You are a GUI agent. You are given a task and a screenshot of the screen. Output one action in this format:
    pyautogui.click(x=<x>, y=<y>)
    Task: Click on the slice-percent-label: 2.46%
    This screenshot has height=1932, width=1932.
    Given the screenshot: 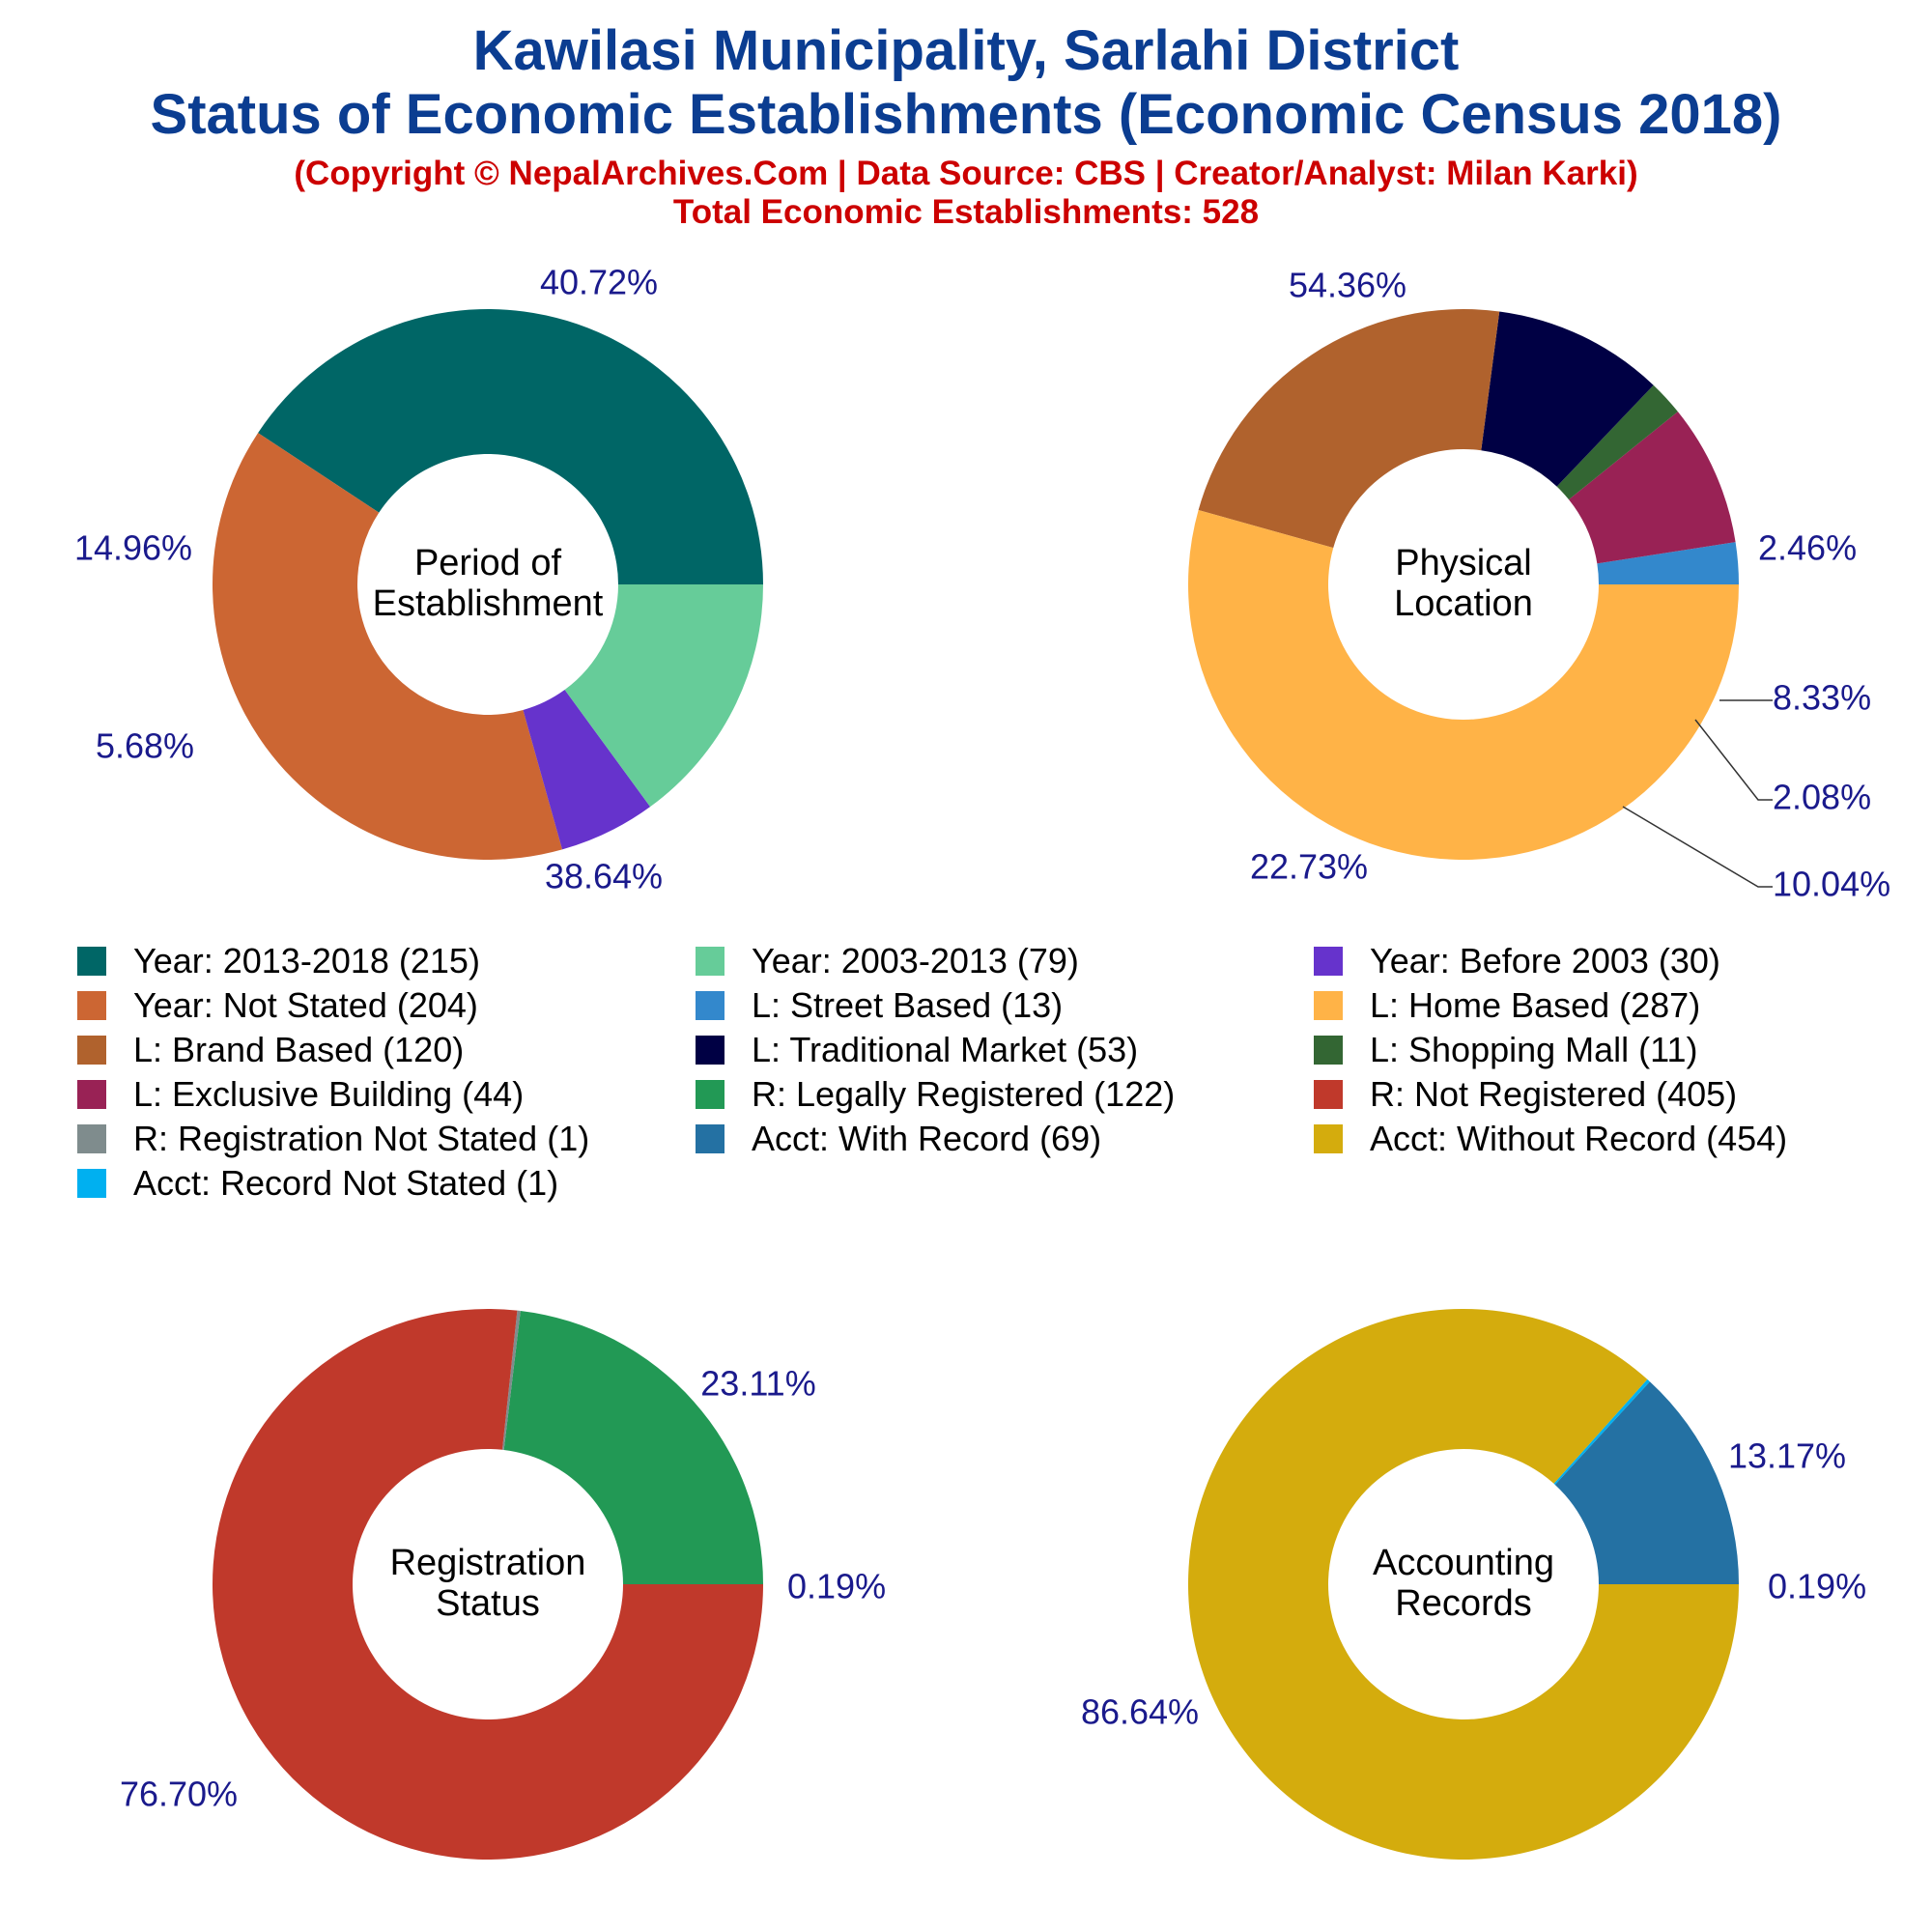 What is the action you would take?
    pyautogui.click(x=1807, y=548)
    